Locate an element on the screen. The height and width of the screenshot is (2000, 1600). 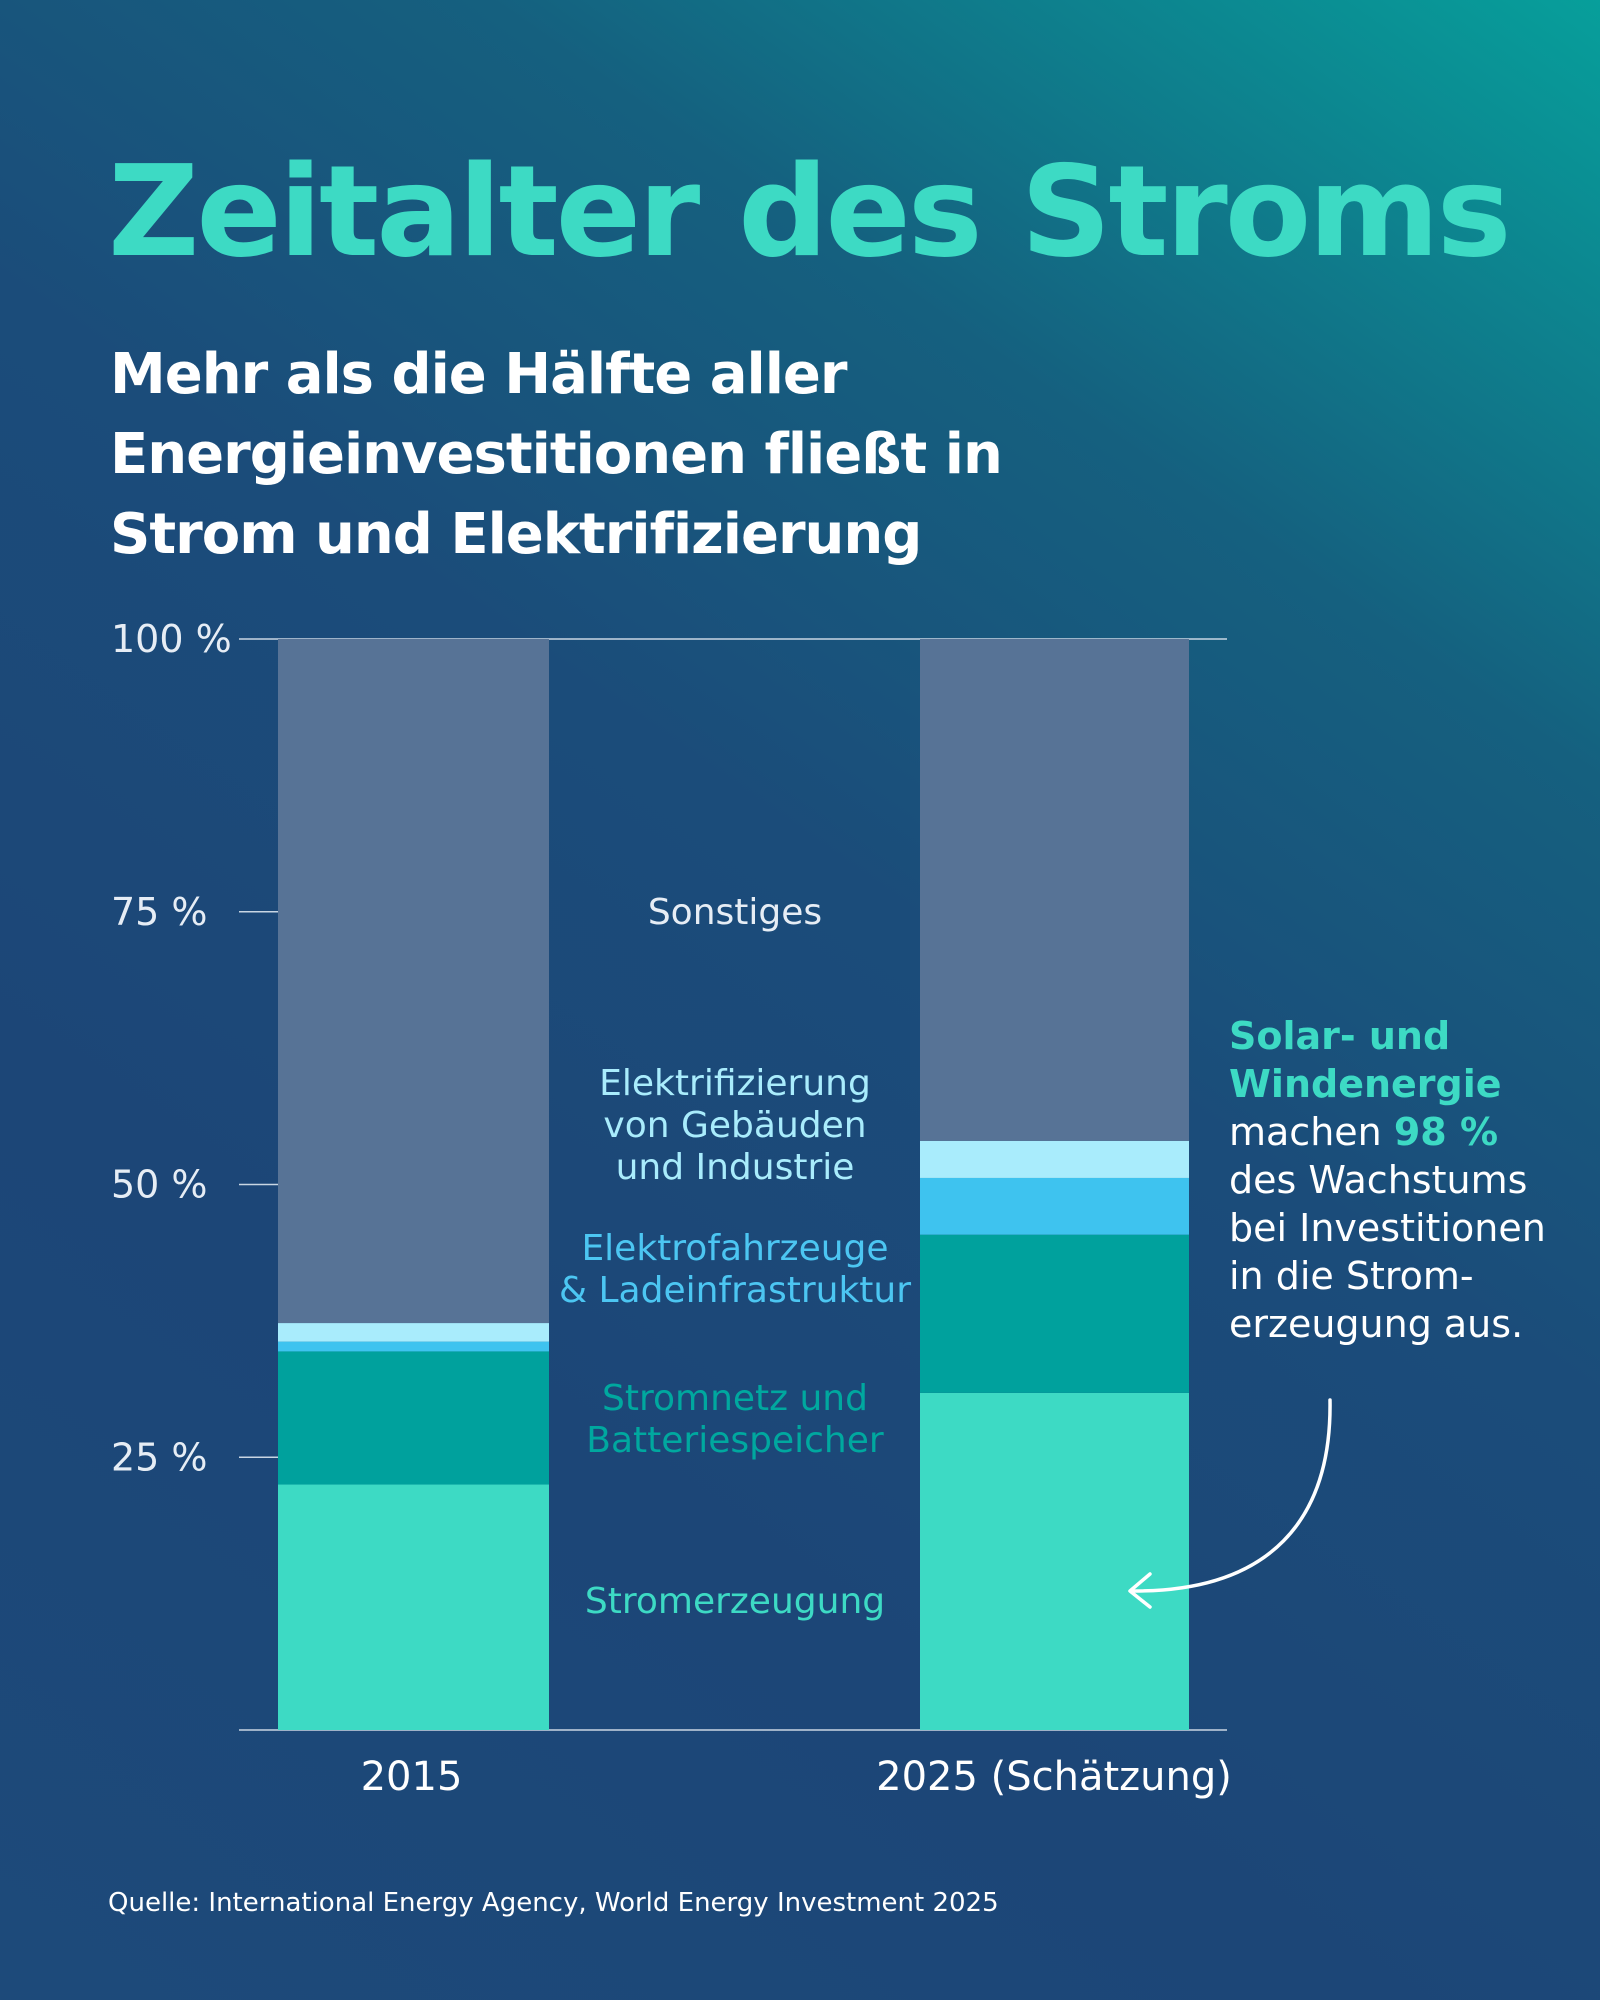
series-label: von Gebäuden is located at coordinates (734, 1125).